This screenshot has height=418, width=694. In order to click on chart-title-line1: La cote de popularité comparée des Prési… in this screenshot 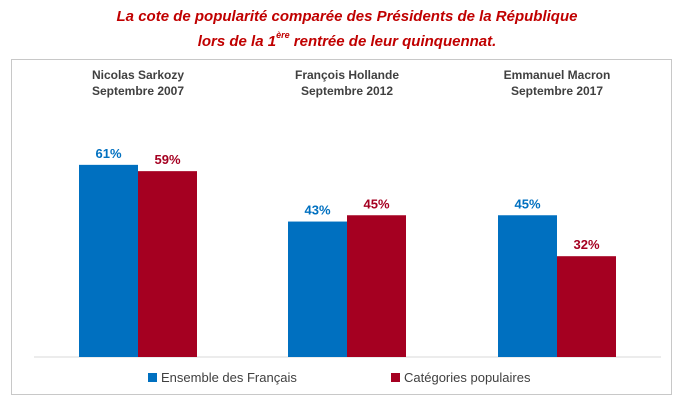, I will do `click(347, 16)`.